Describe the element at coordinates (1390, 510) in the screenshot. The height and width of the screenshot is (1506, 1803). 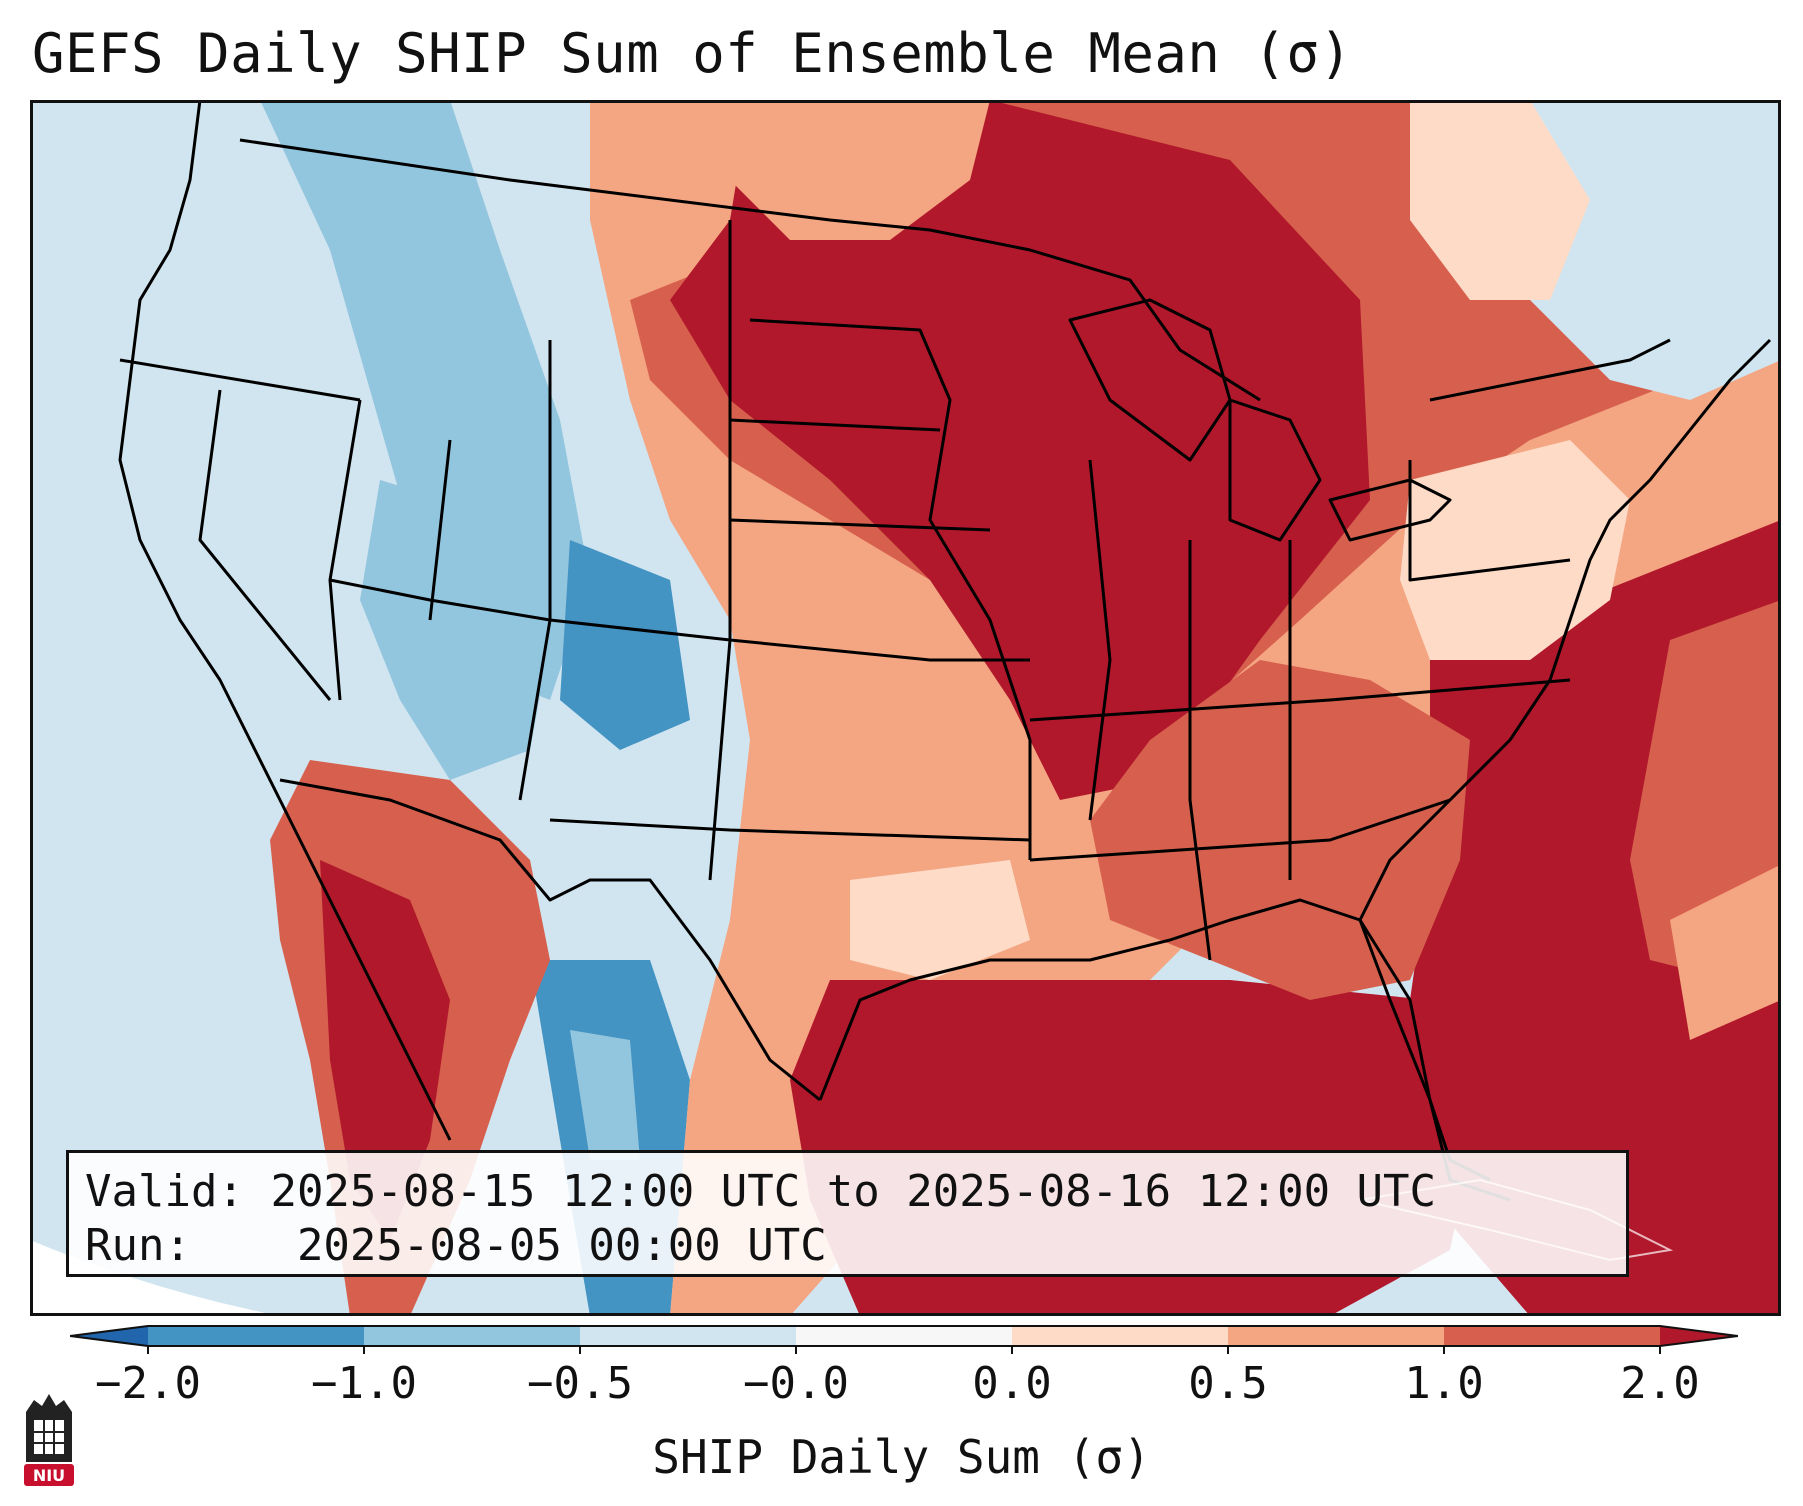
I see `lake-erie` at that location.